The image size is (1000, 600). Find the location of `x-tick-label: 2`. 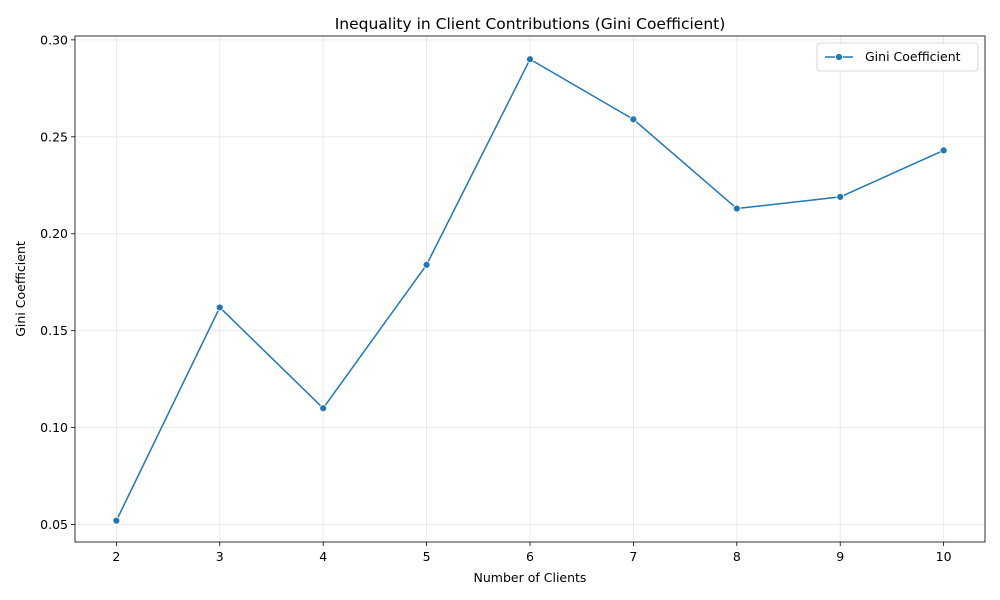

x-tick-label: 2 is located at coordinates (116, 556).